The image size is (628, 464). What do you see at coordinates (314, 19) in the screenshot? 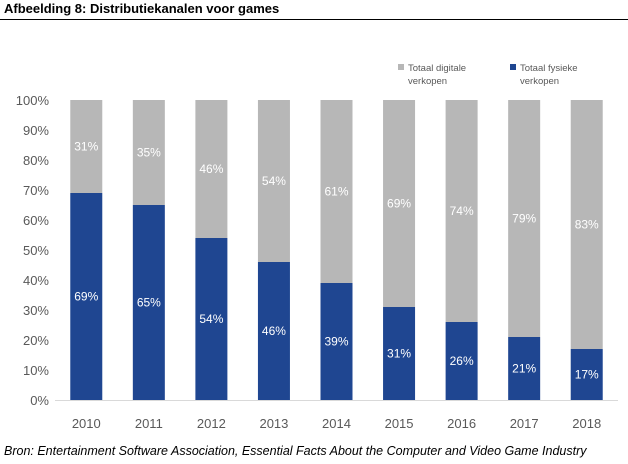
I see `title-underline` at bounding box center [314, 19].